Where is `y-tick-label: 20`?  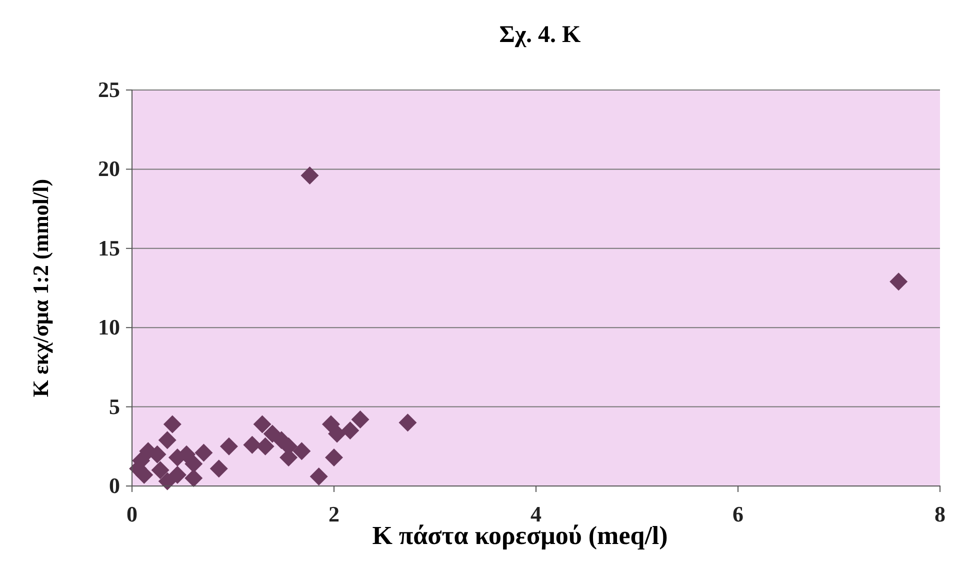
y-tick-label: 20 is located at coordinates (109, 169).